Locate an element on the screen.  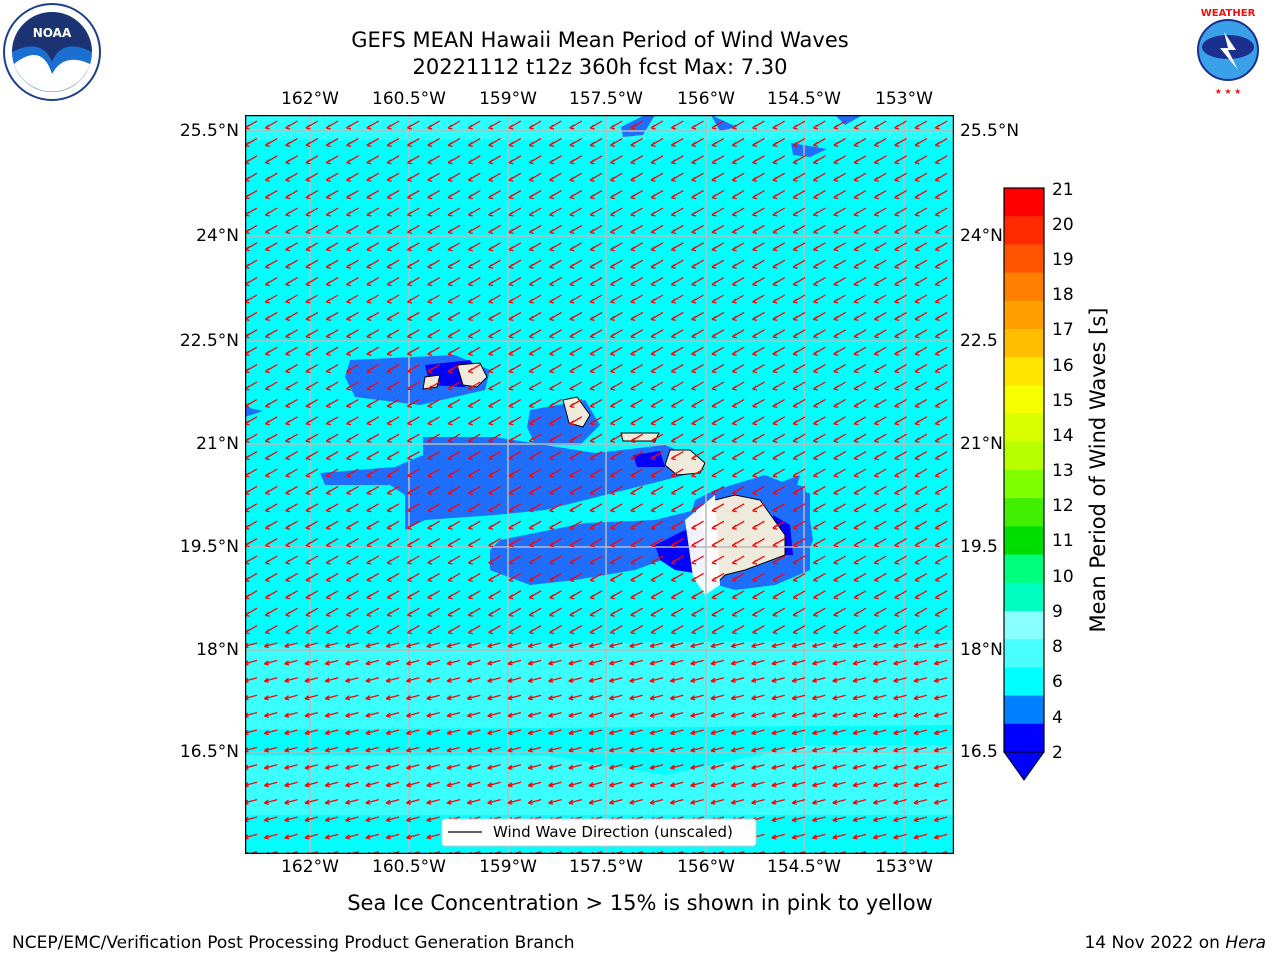
colorbar-extend-arrow is located at coordinates (1024, 766).